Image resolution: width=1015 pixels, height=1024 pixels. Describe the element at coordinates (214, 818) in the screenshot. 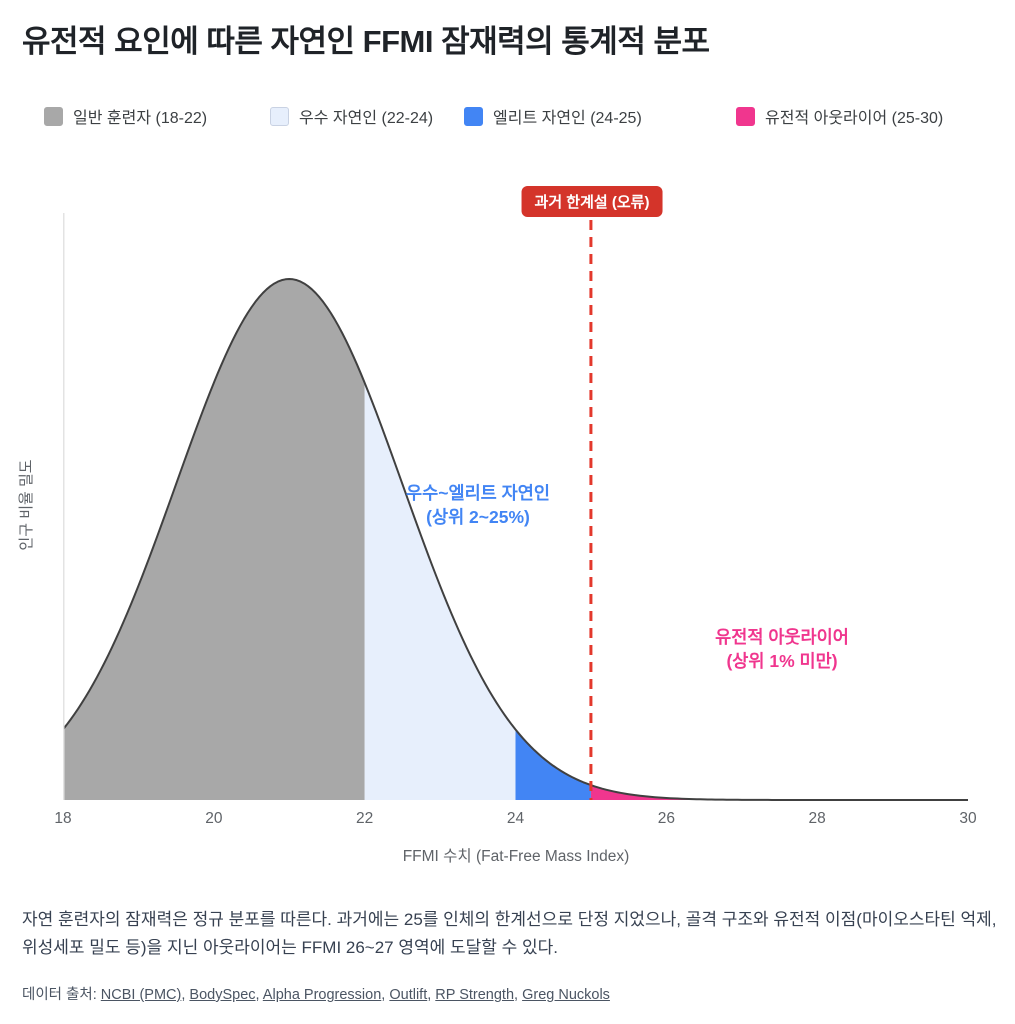

I see `x-tick-label-20: 20` at that location.